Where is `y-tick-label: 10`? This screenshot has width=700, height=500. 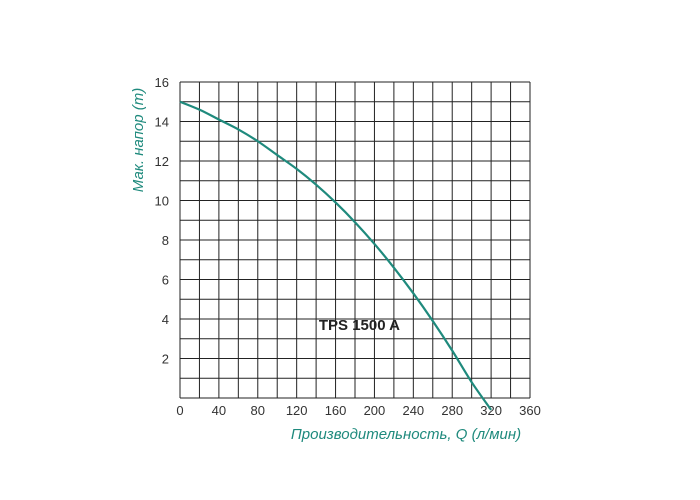 y-tick-label: 10 is located at coordinates (162, 201).